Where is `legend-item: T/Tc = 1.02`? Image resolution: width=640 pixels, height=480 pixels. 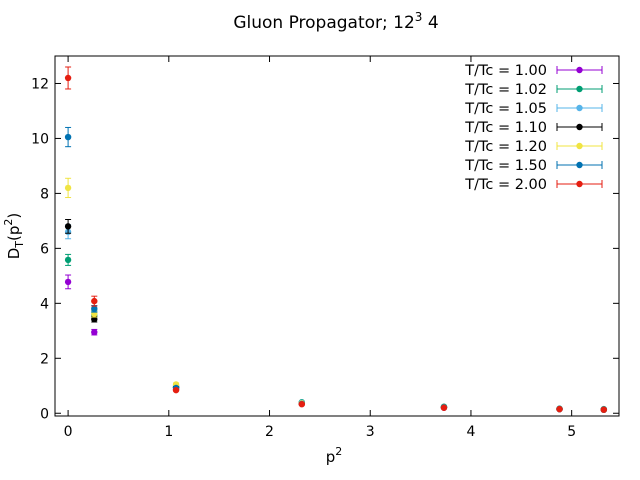
legend-item: T/Tc = 1.02 is located at coordinates (533, 90).